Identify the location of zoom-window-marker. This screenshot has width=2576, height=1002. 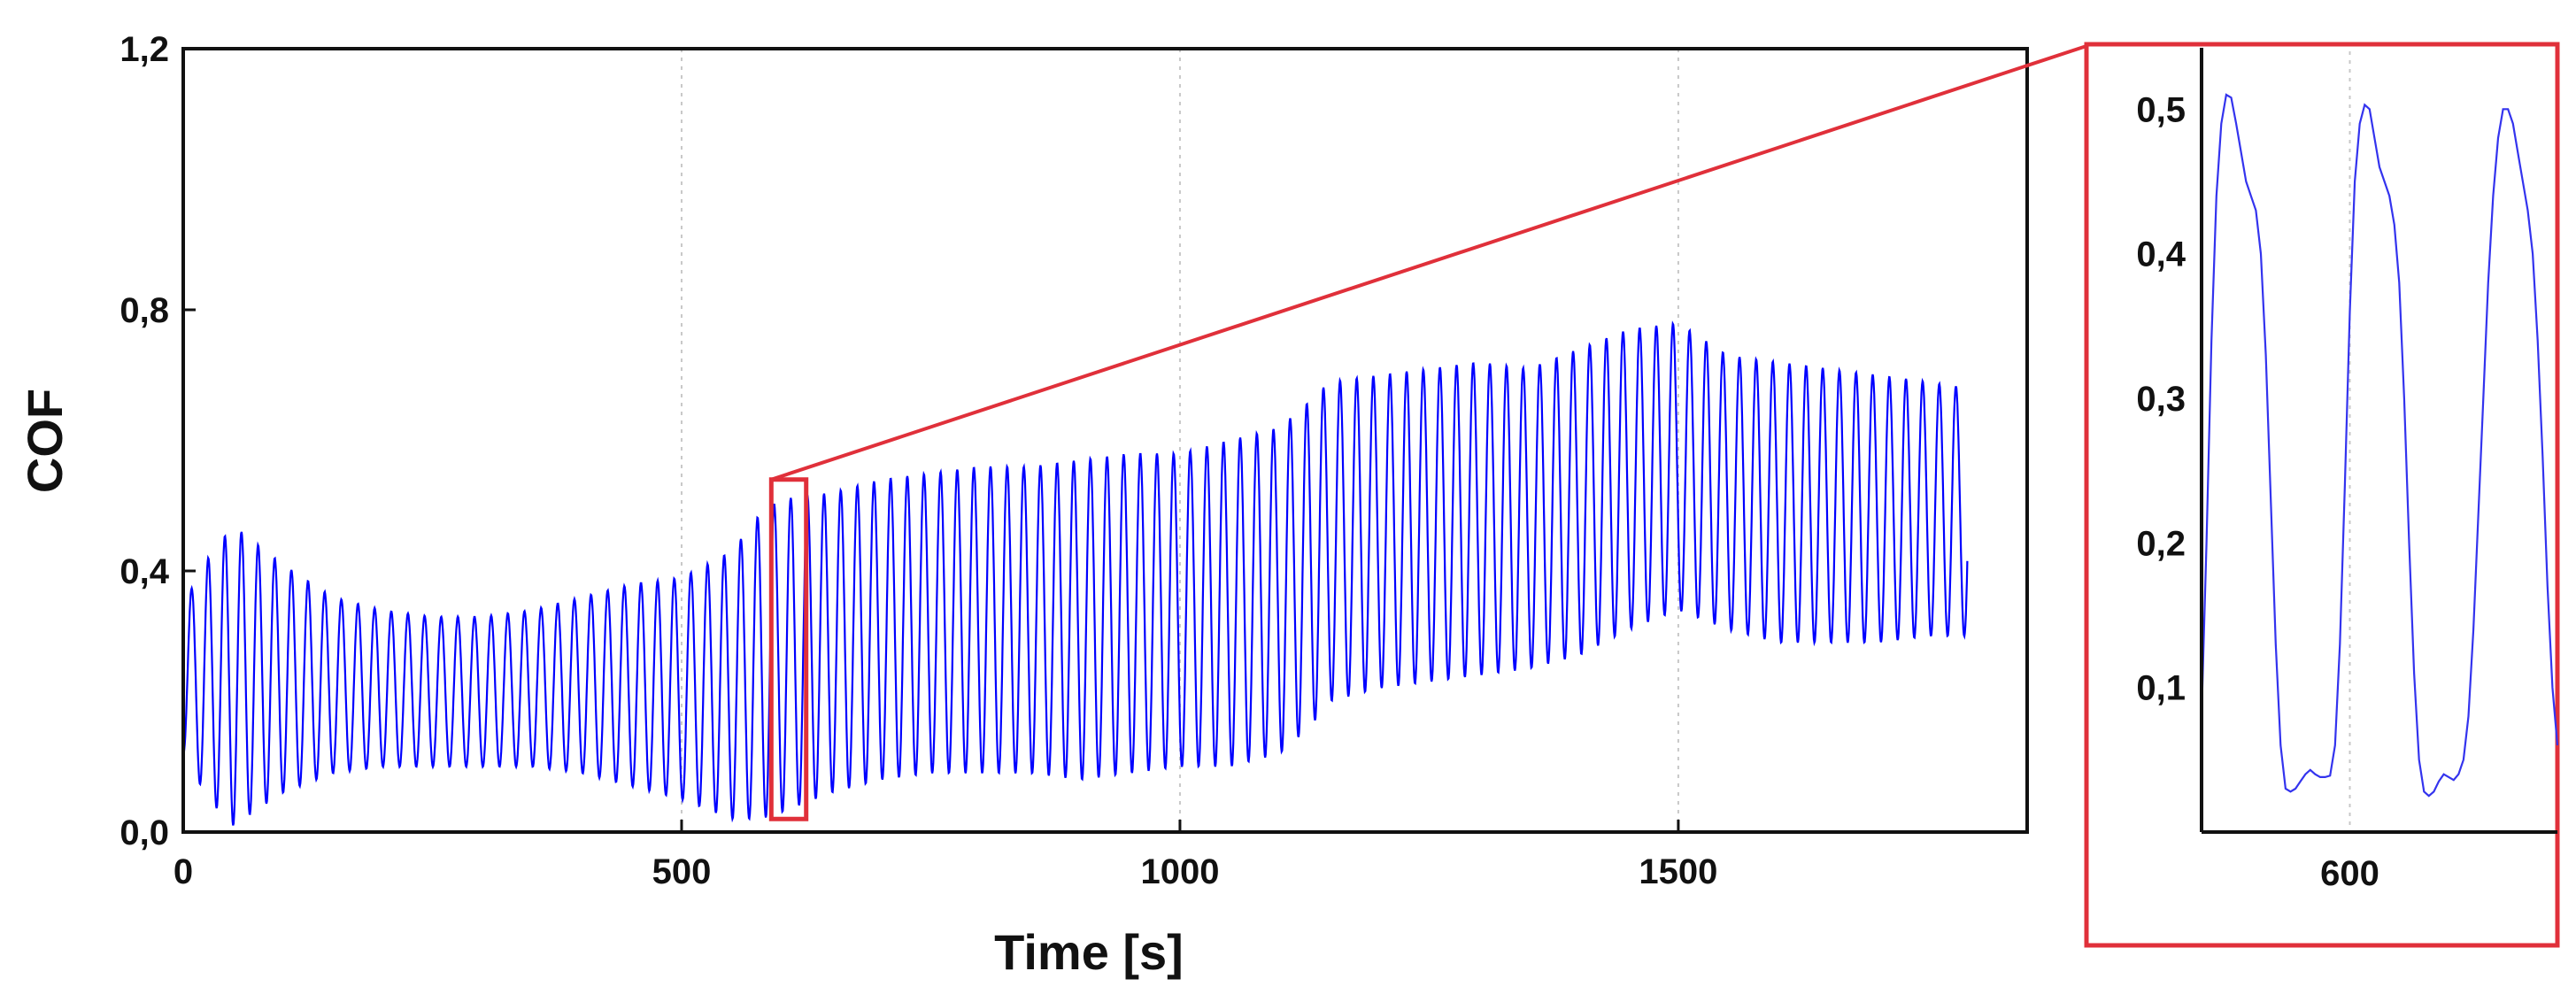
(788, 649).